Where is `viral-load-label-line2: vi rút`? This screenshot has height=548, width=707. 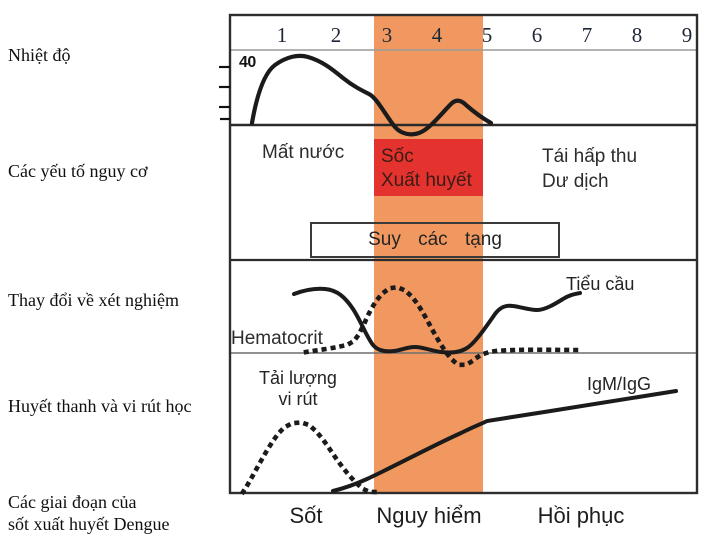
viral-load-label-line2: vi rút is located at coordinates (298, 399).